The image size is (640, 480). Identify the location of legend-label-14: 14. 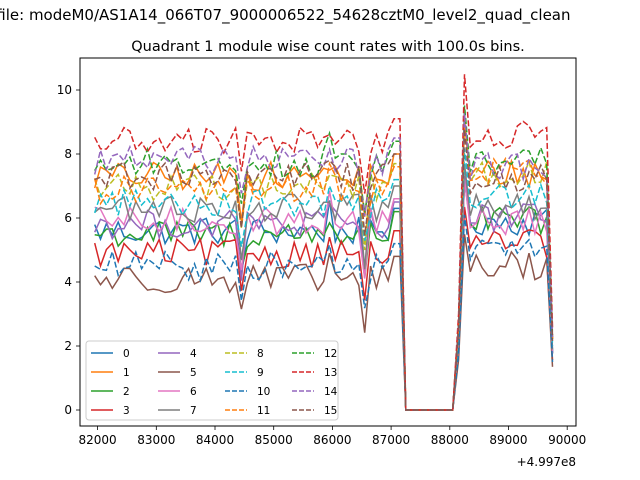
(331, 392).